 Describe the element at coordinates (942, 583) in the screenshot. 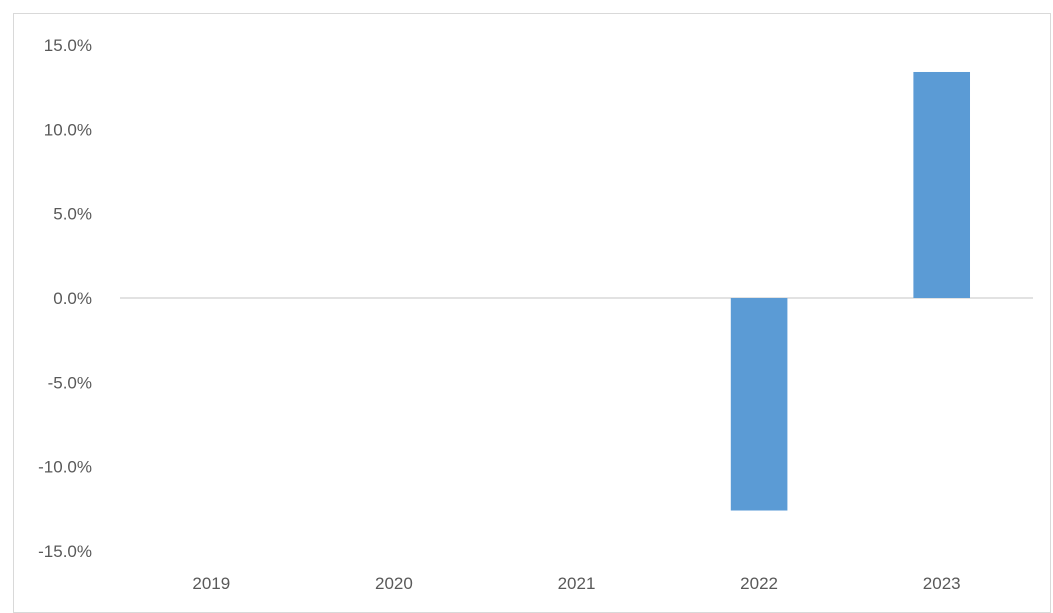

I see `x-tick-label: 2023` at that location.